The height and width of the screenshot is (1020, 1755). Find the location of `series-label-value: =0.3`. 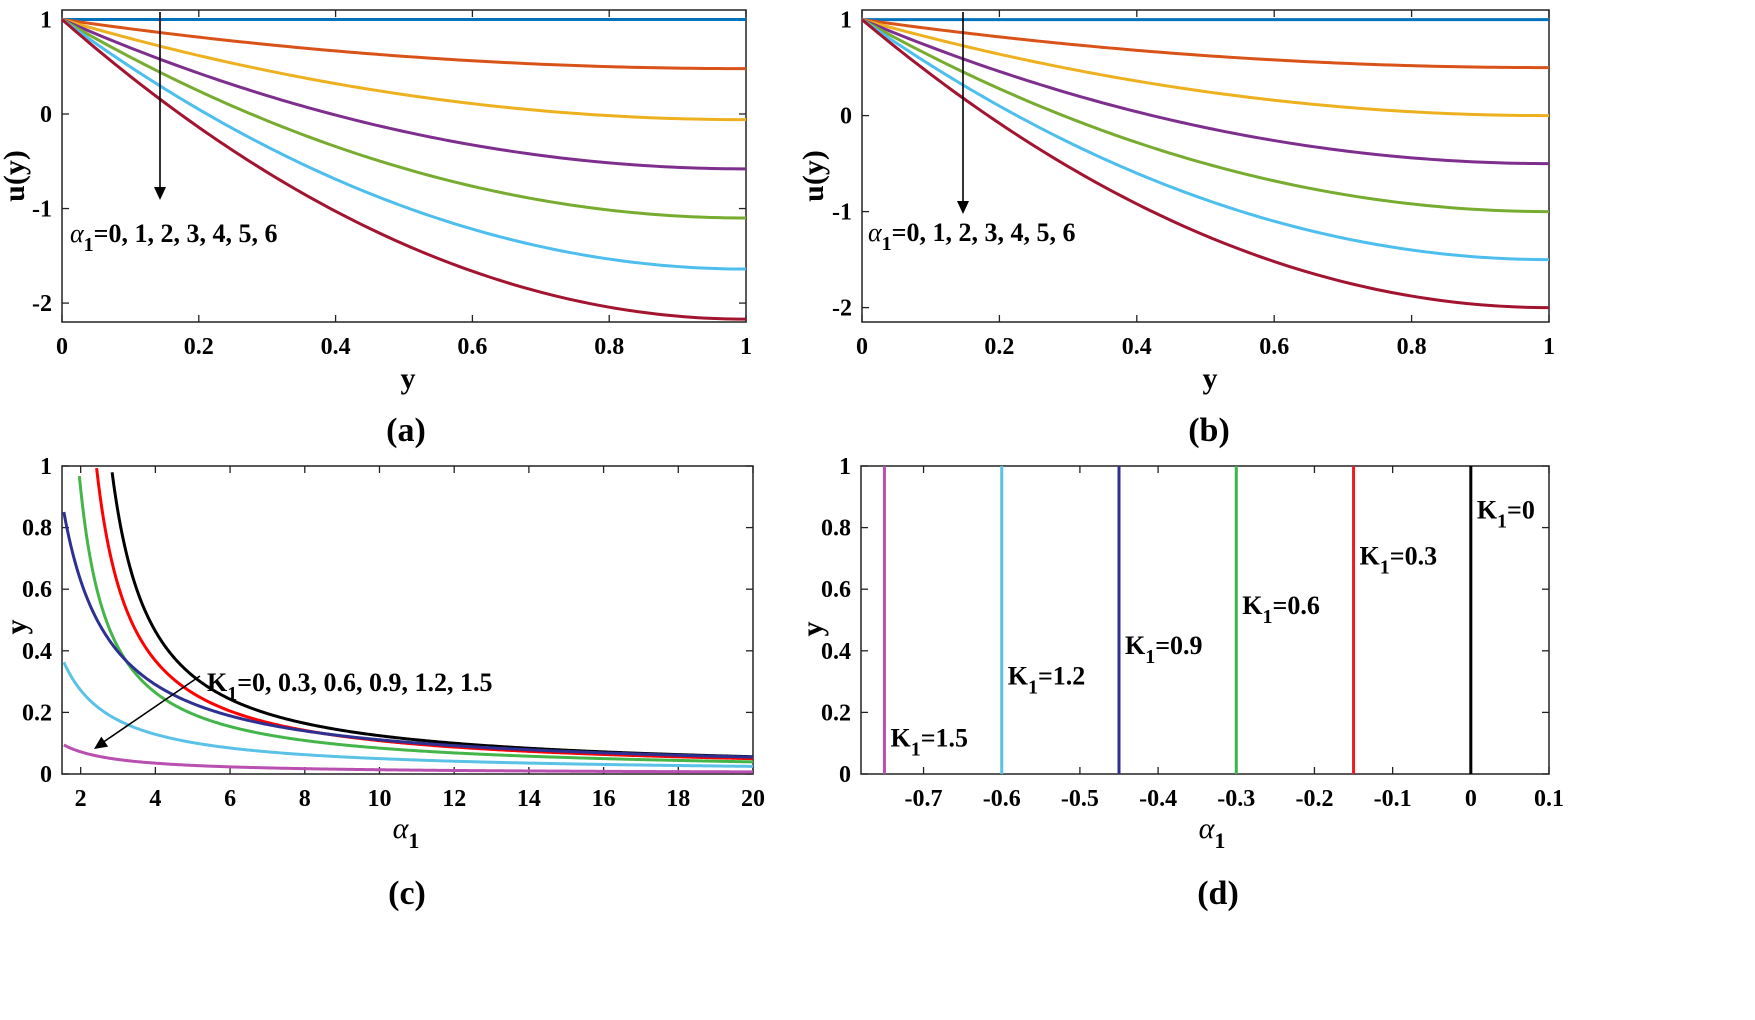

series-label-value: =0.3 is located at coordinates (1413, 556).